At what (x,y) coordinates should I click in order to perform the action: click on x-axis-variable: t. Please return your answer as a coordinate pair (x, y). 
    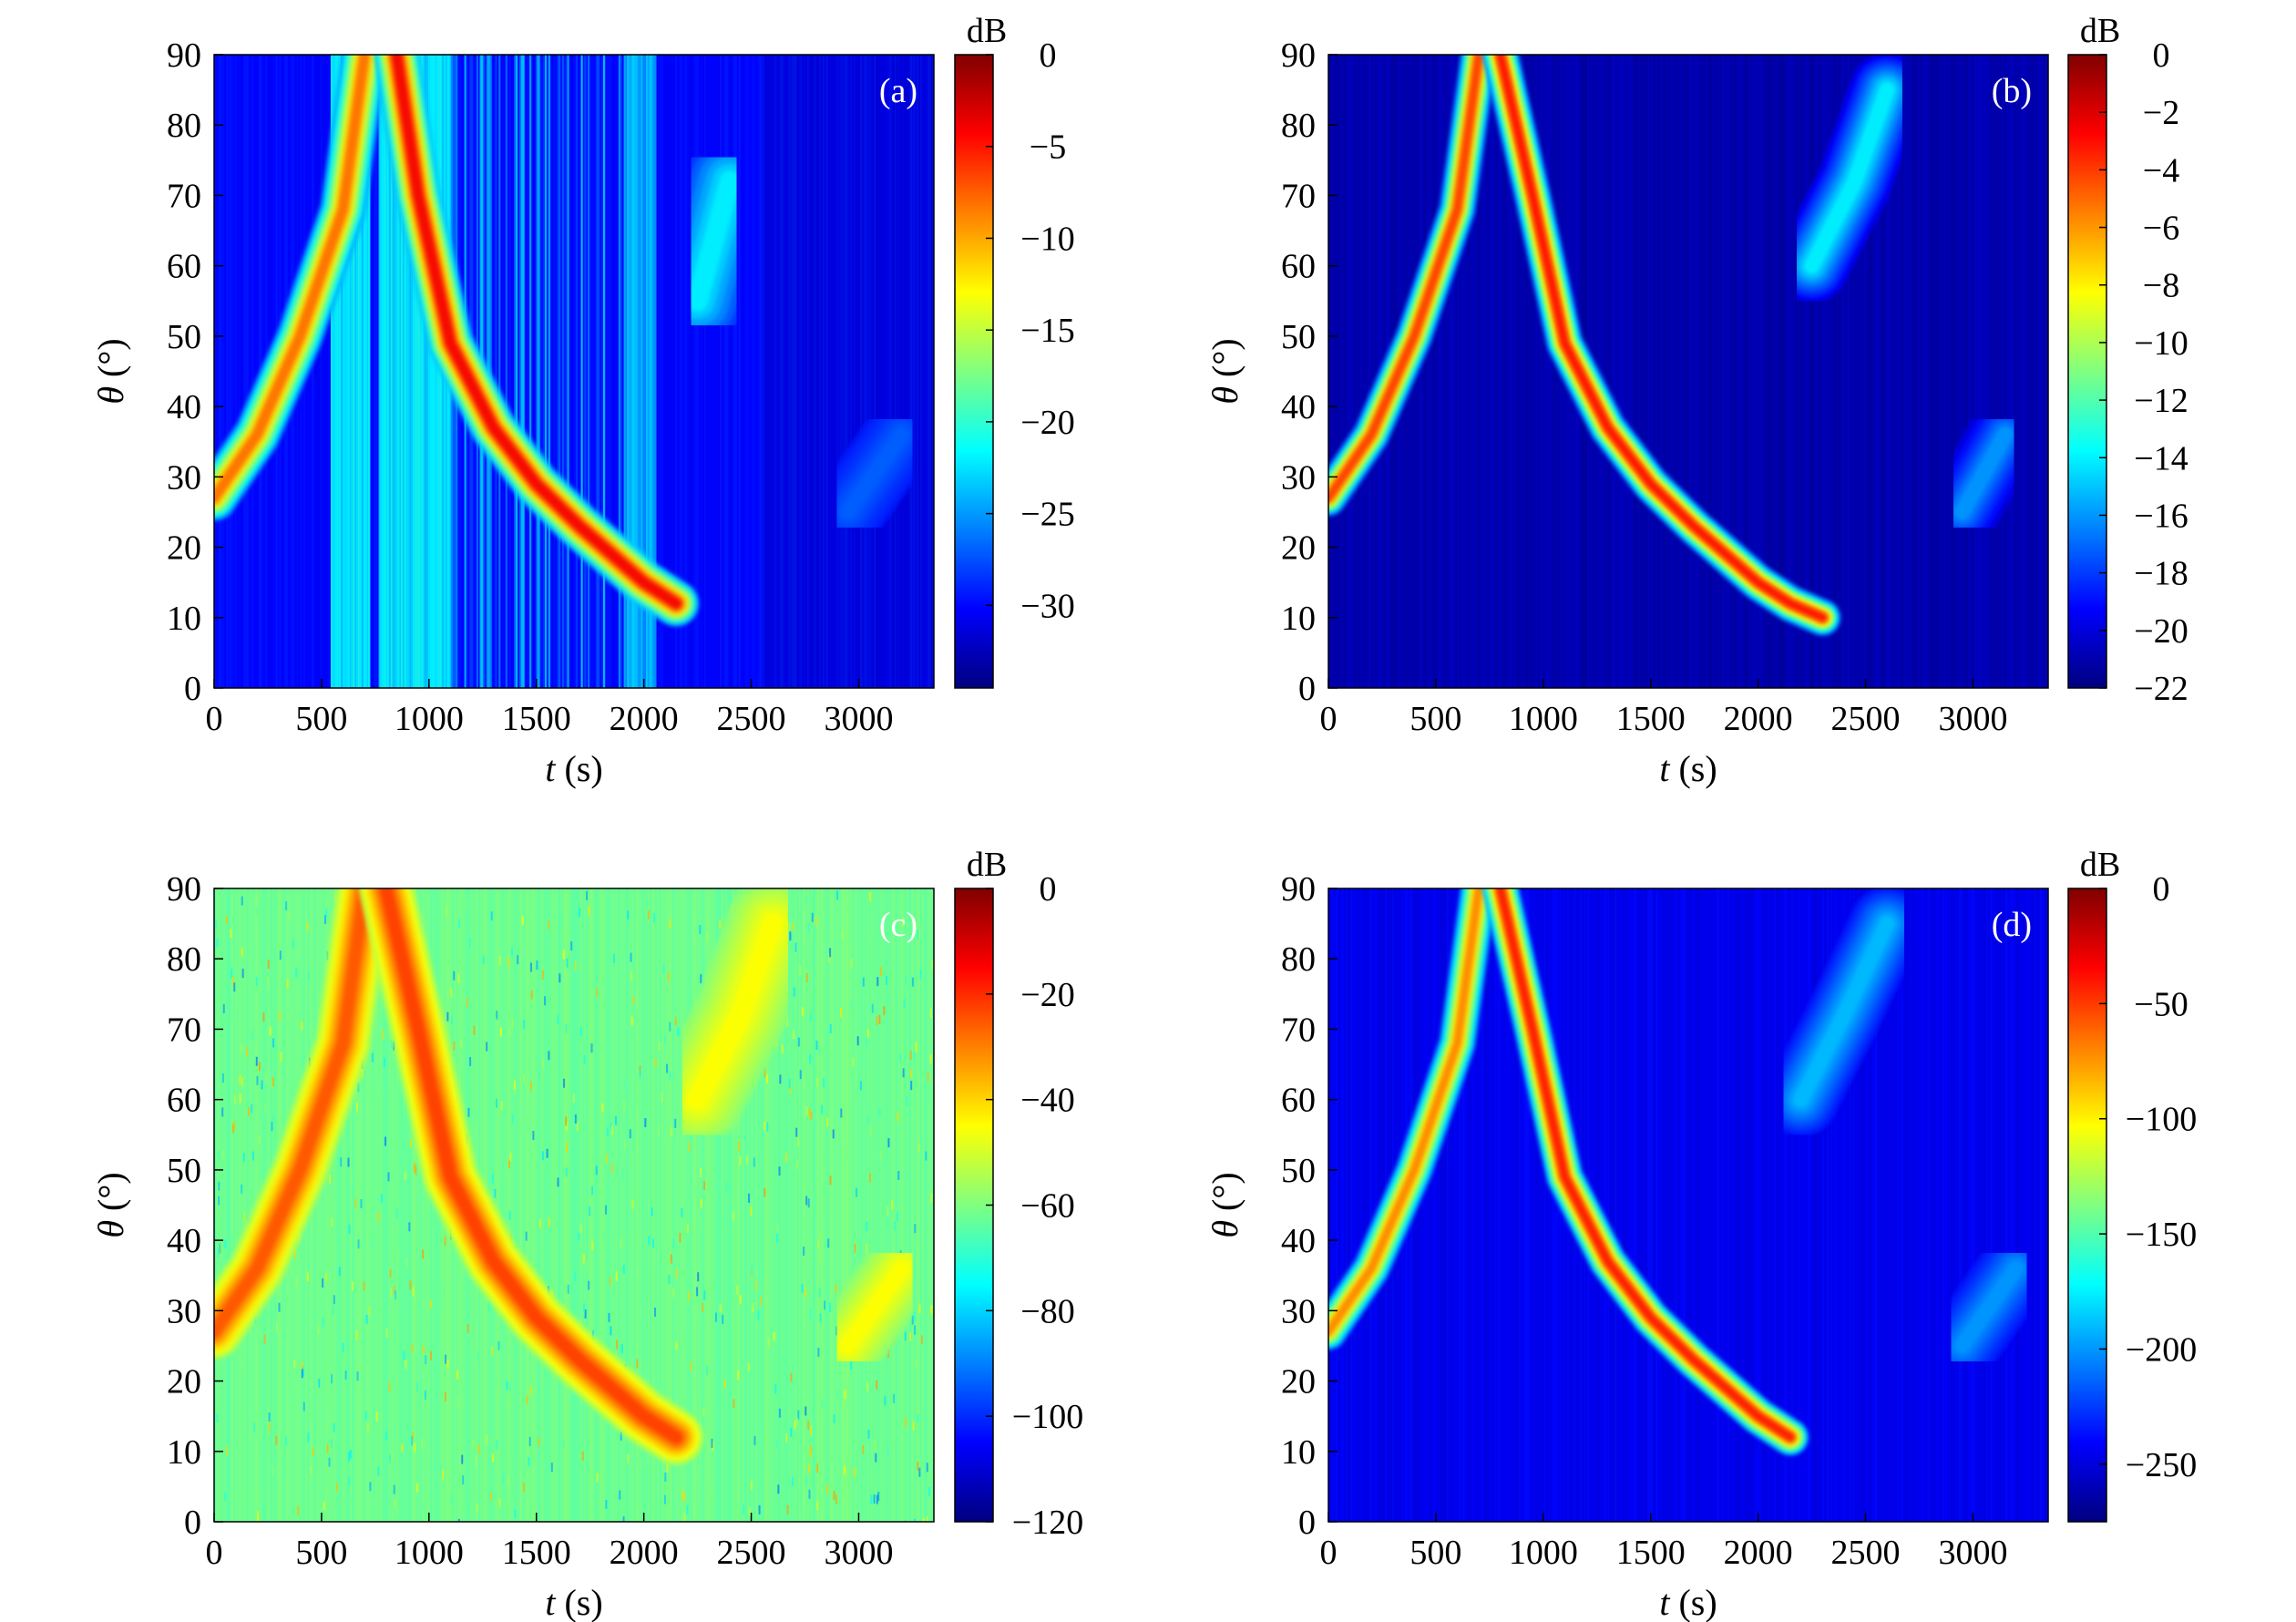
    Looking at the image, I should click on (1664, 768).